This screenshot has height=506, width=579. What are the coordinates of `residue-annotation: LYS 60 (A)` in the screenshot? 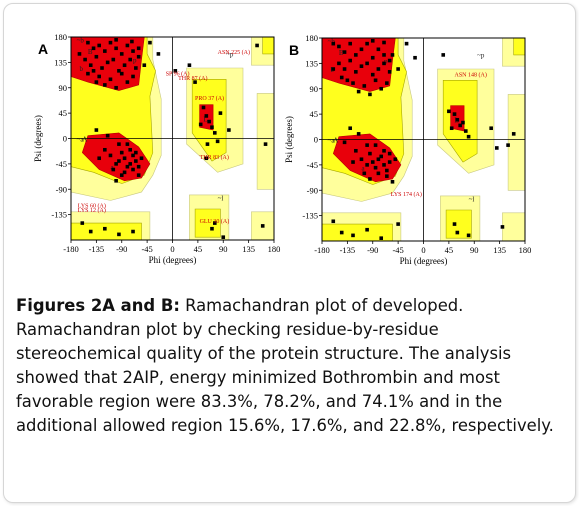 It's located at (92, 205).